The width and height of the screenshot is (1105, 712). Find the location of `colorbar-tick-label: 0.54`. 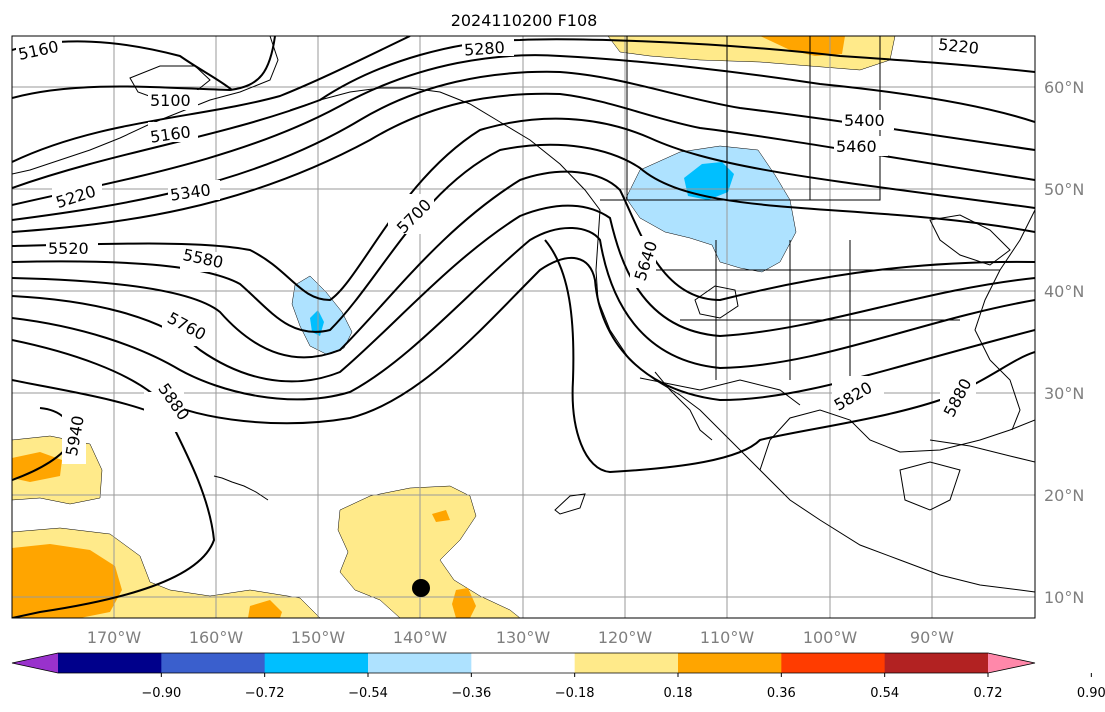

colorbar-tick-label: 0.54 is located at coordinates (884, 693).